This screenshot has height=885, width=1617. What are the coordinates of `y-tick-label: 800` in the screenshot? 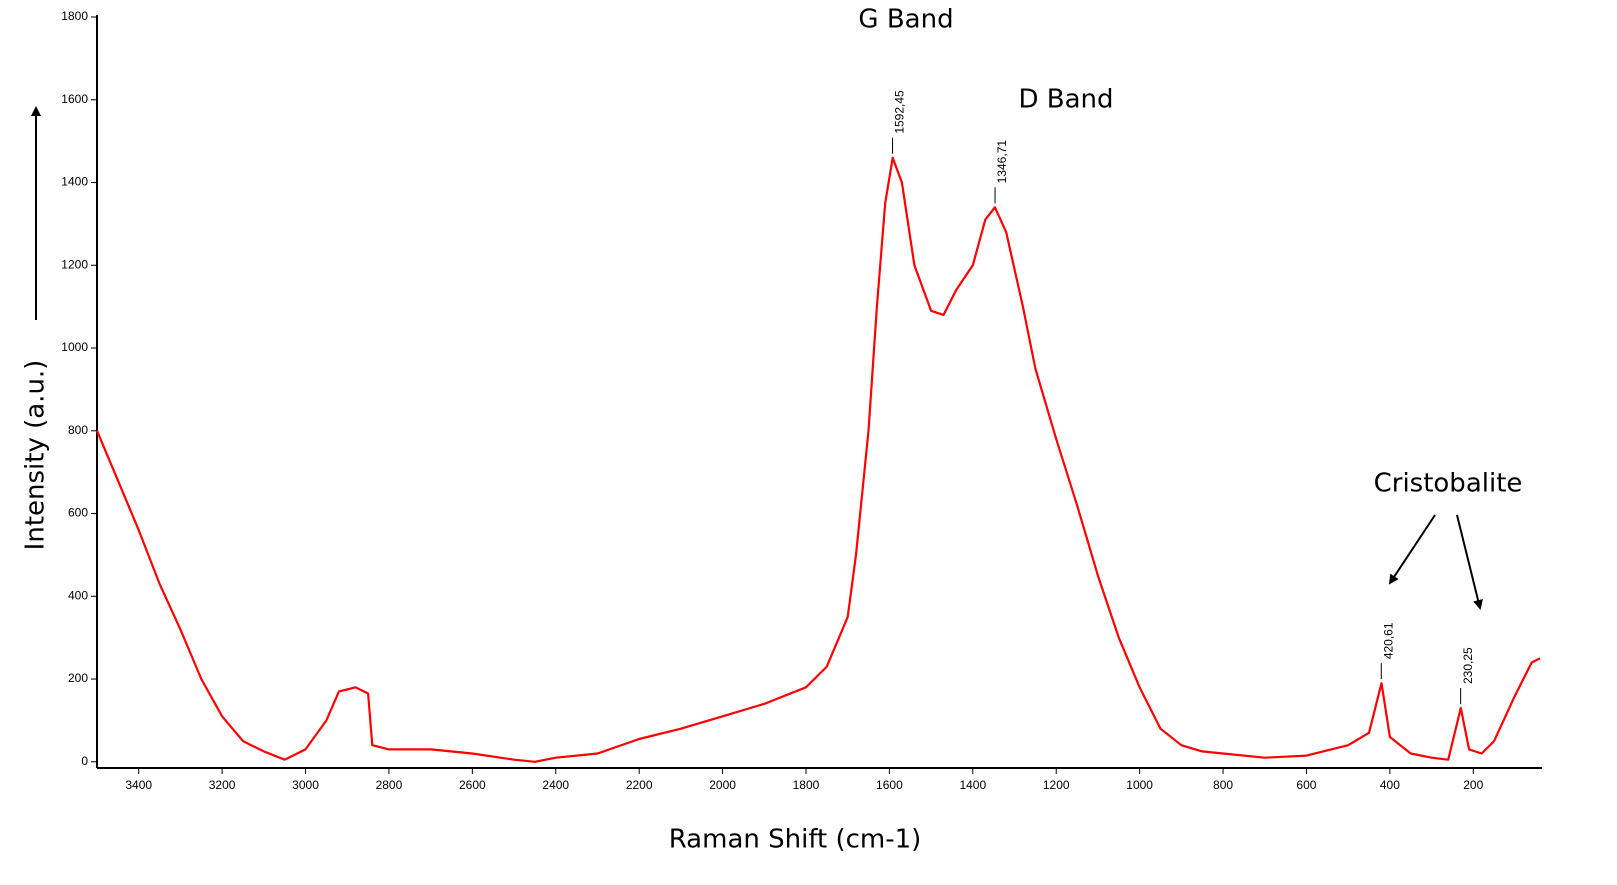 It's located at (78, 430).